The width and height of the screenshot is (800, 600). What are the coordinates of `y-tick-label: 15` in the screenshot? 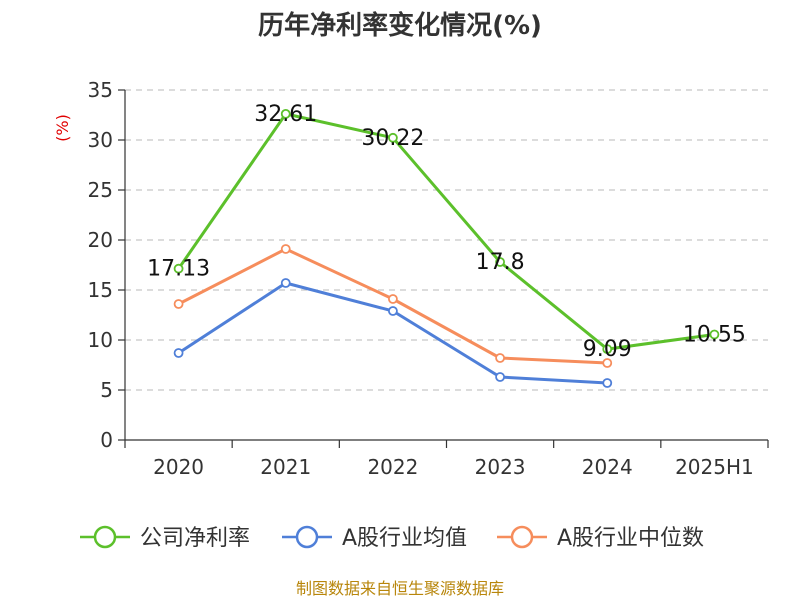 It's located at (100, 290).